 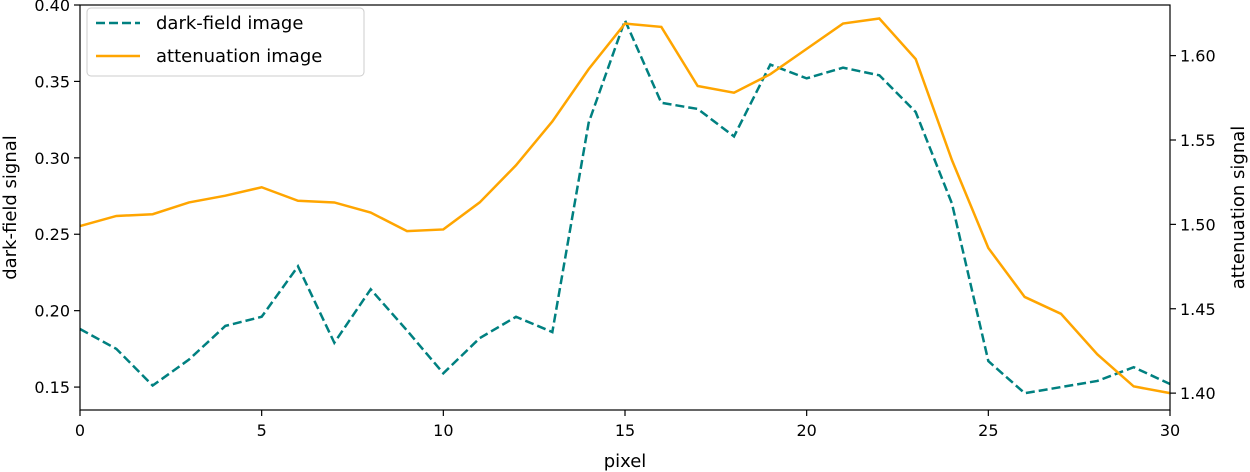 I want to click on right-y-axis-ticks: 1.40 1.45 1.50 1.55 1.60, so click(x=1193, y=225).